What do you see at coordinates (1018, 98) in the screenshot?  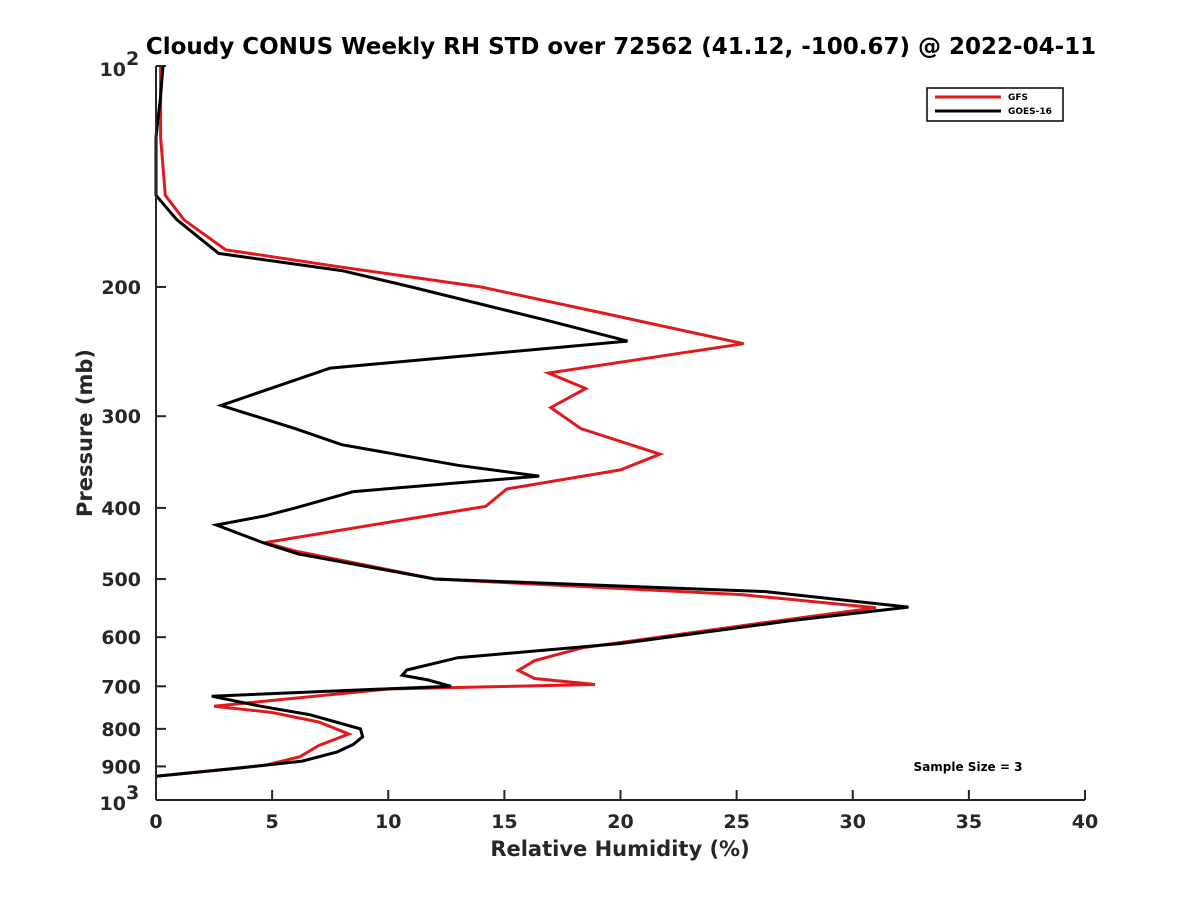 I see `legend-label: GFS` at bounding box center [1018, 98].